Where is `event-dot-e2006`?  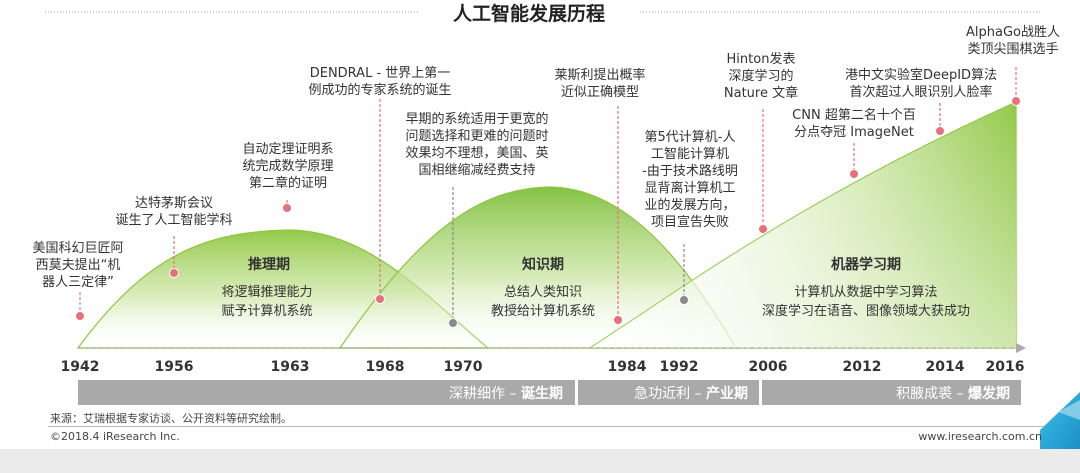
event-dot-e2006 is located at coordinates (763, 229).